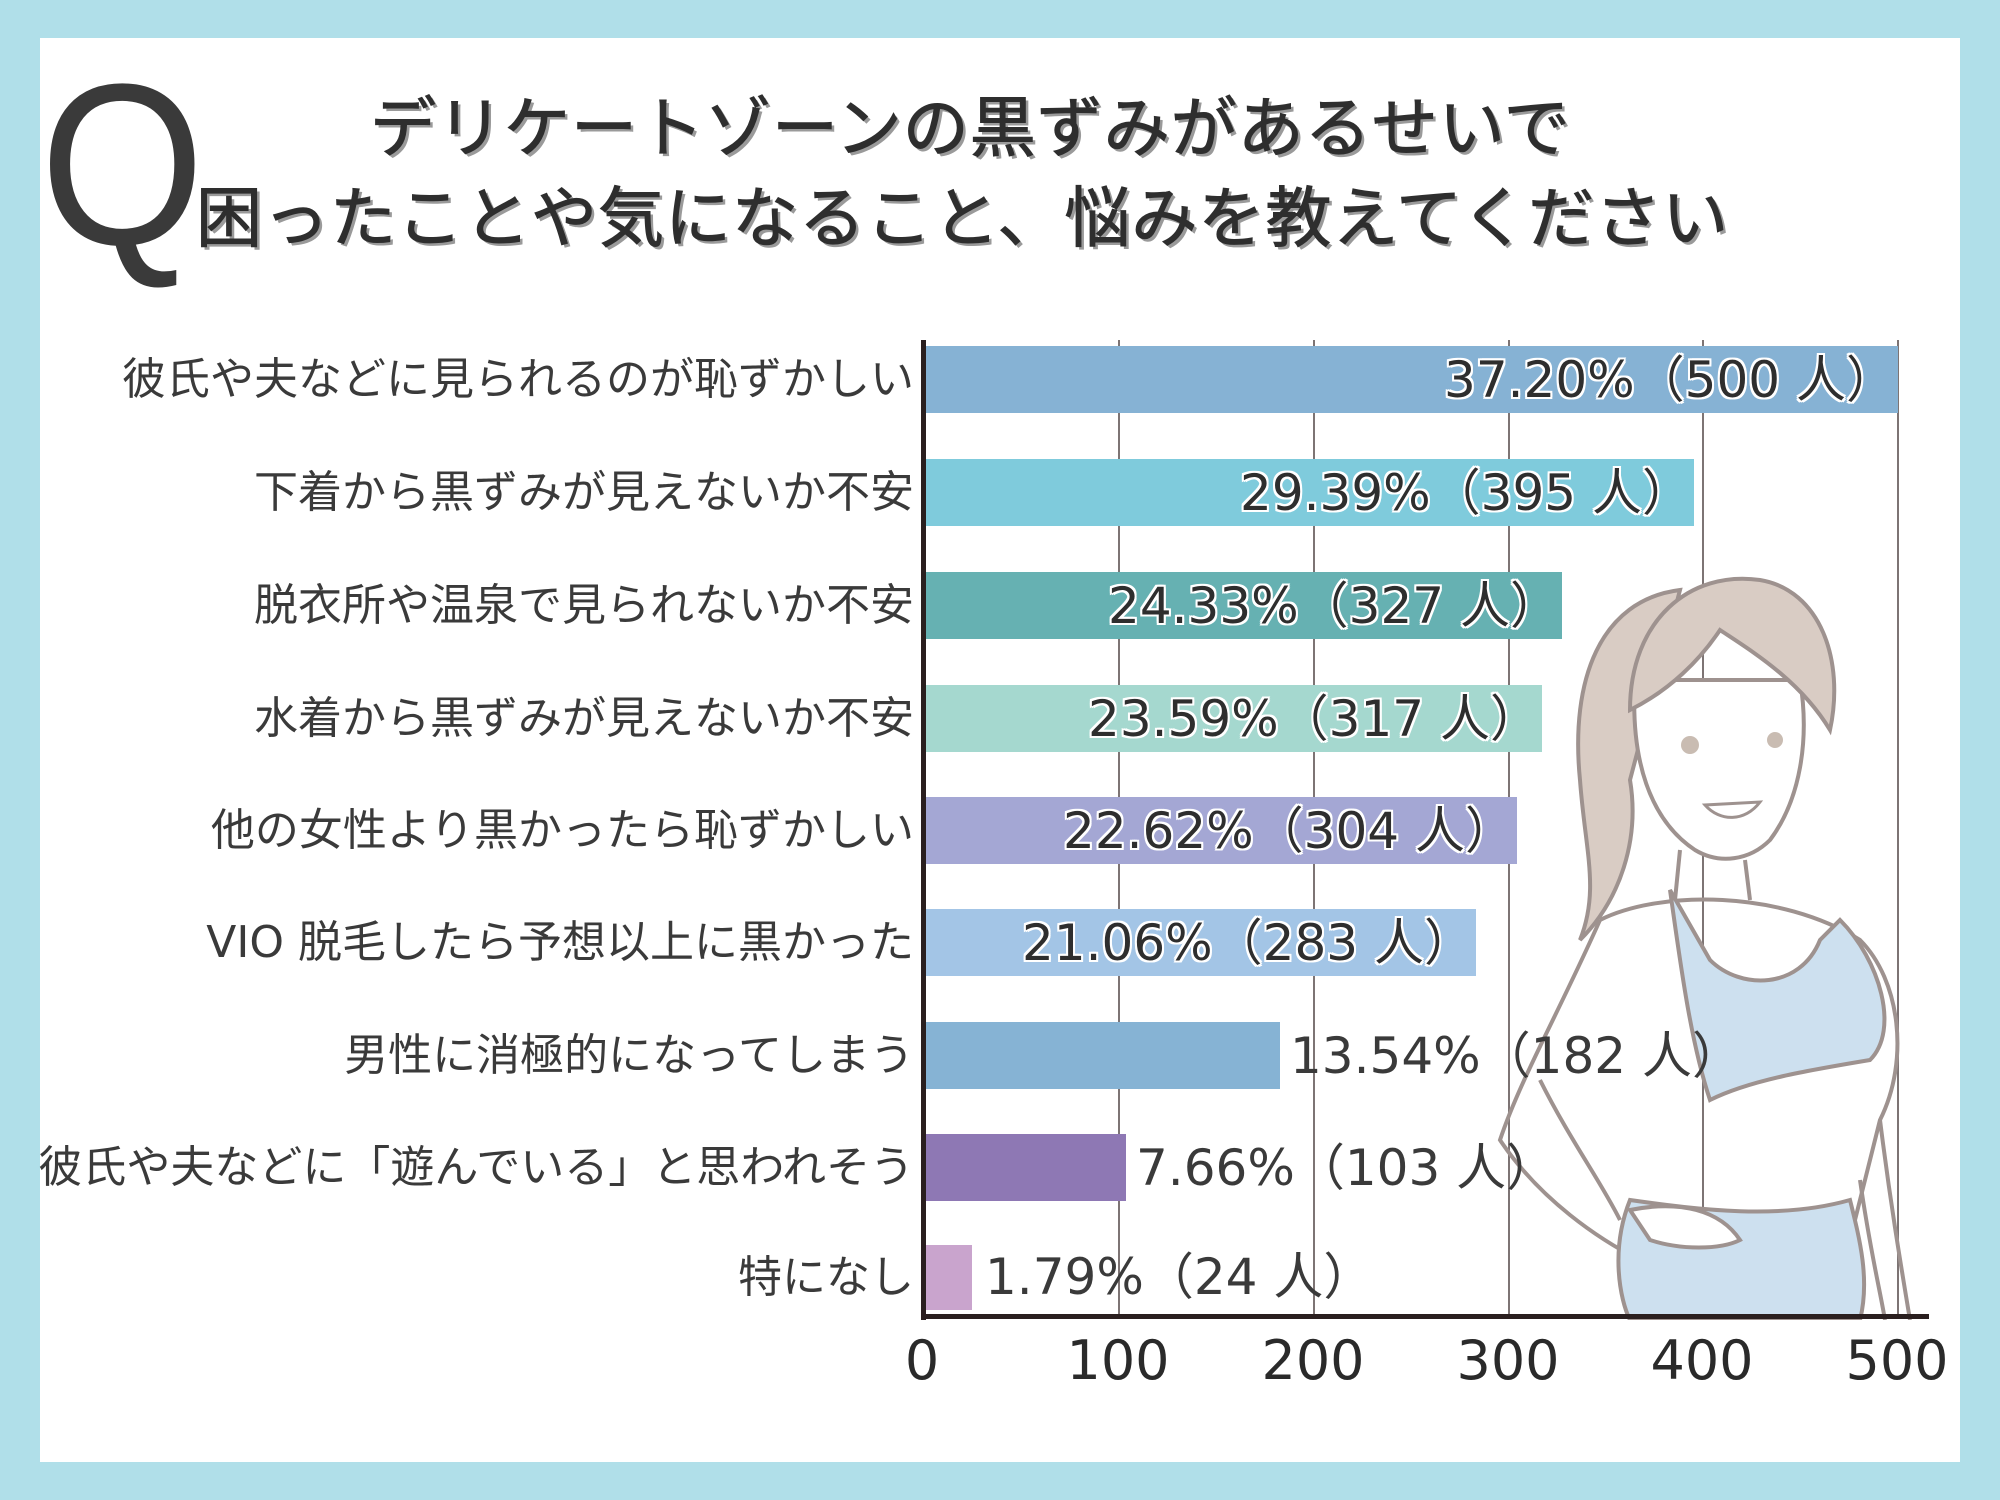  I want to click on category-label-1: 彼氏や夫などに見られるのが恥ずかしい, so click(518, 379).